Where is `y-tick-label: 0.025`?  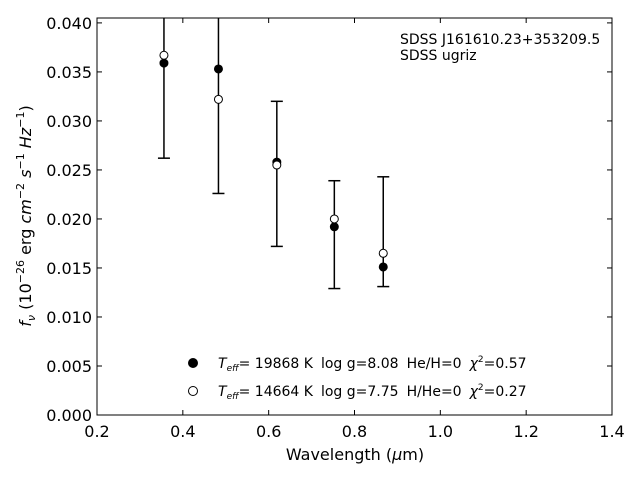
y-tick-label: 0.025 is located at coordinates (69, 170).